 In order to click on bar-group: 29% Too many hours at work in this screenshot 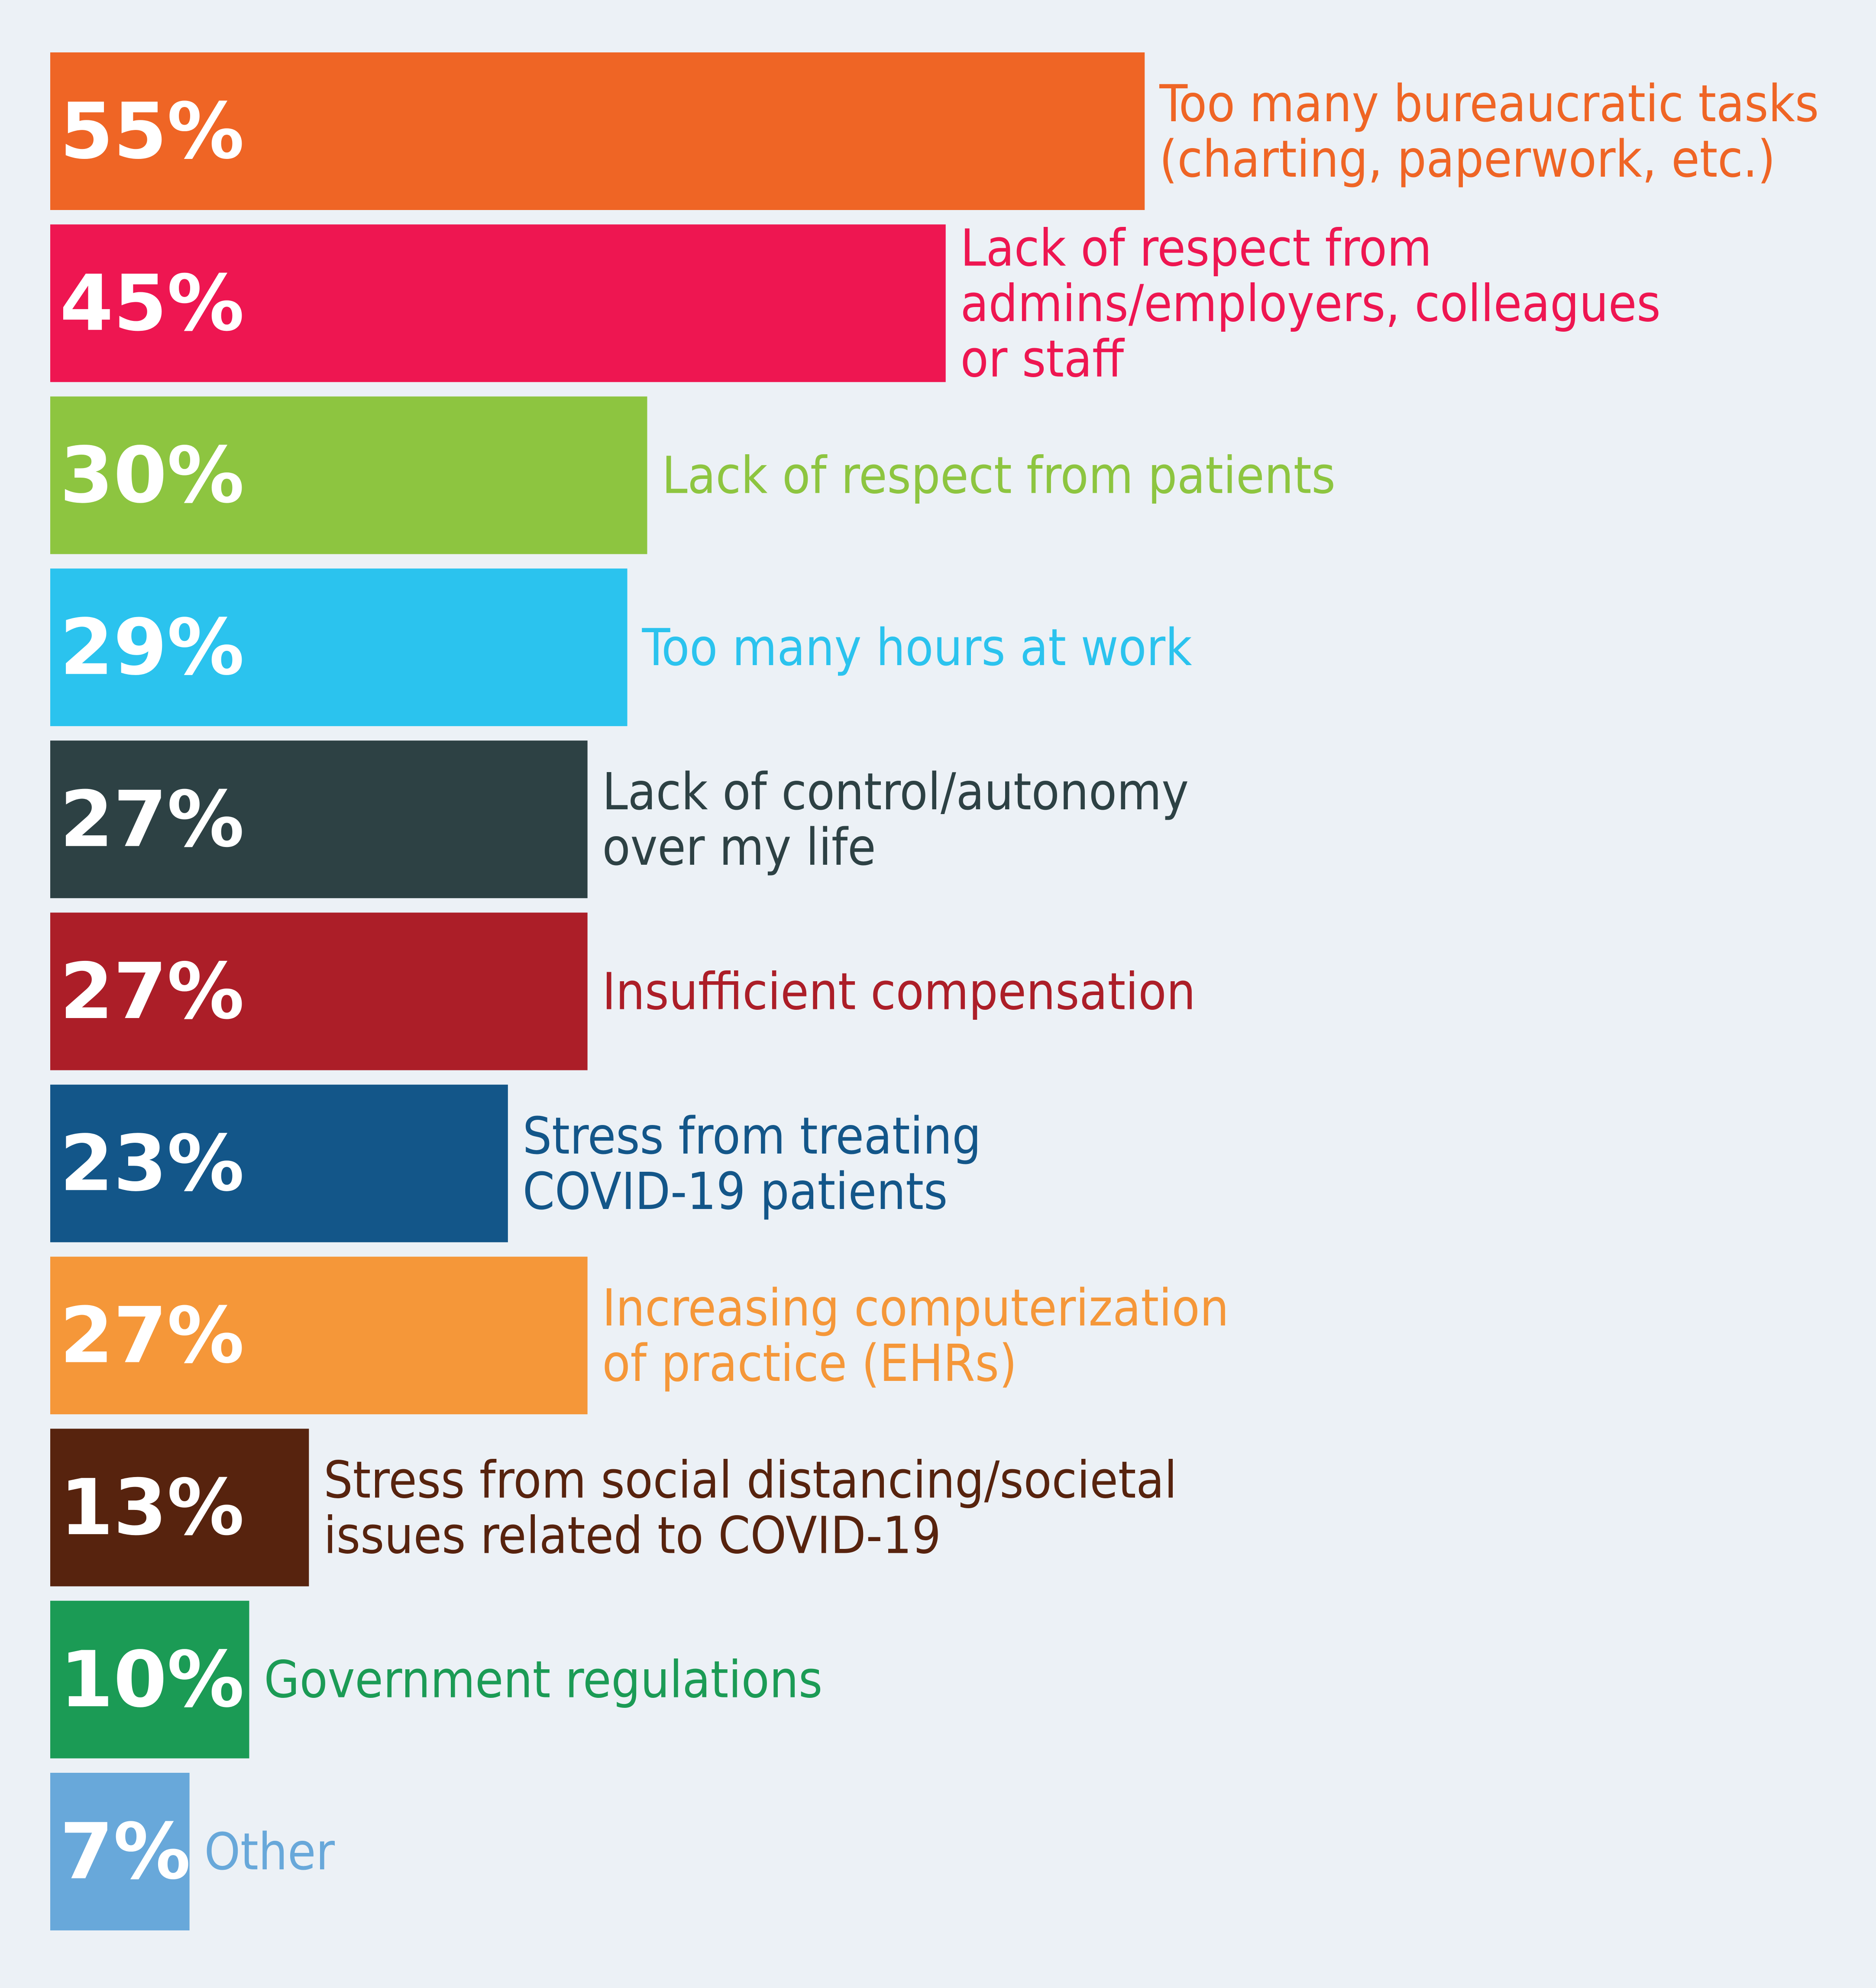, I will do `click(621, 647)`.